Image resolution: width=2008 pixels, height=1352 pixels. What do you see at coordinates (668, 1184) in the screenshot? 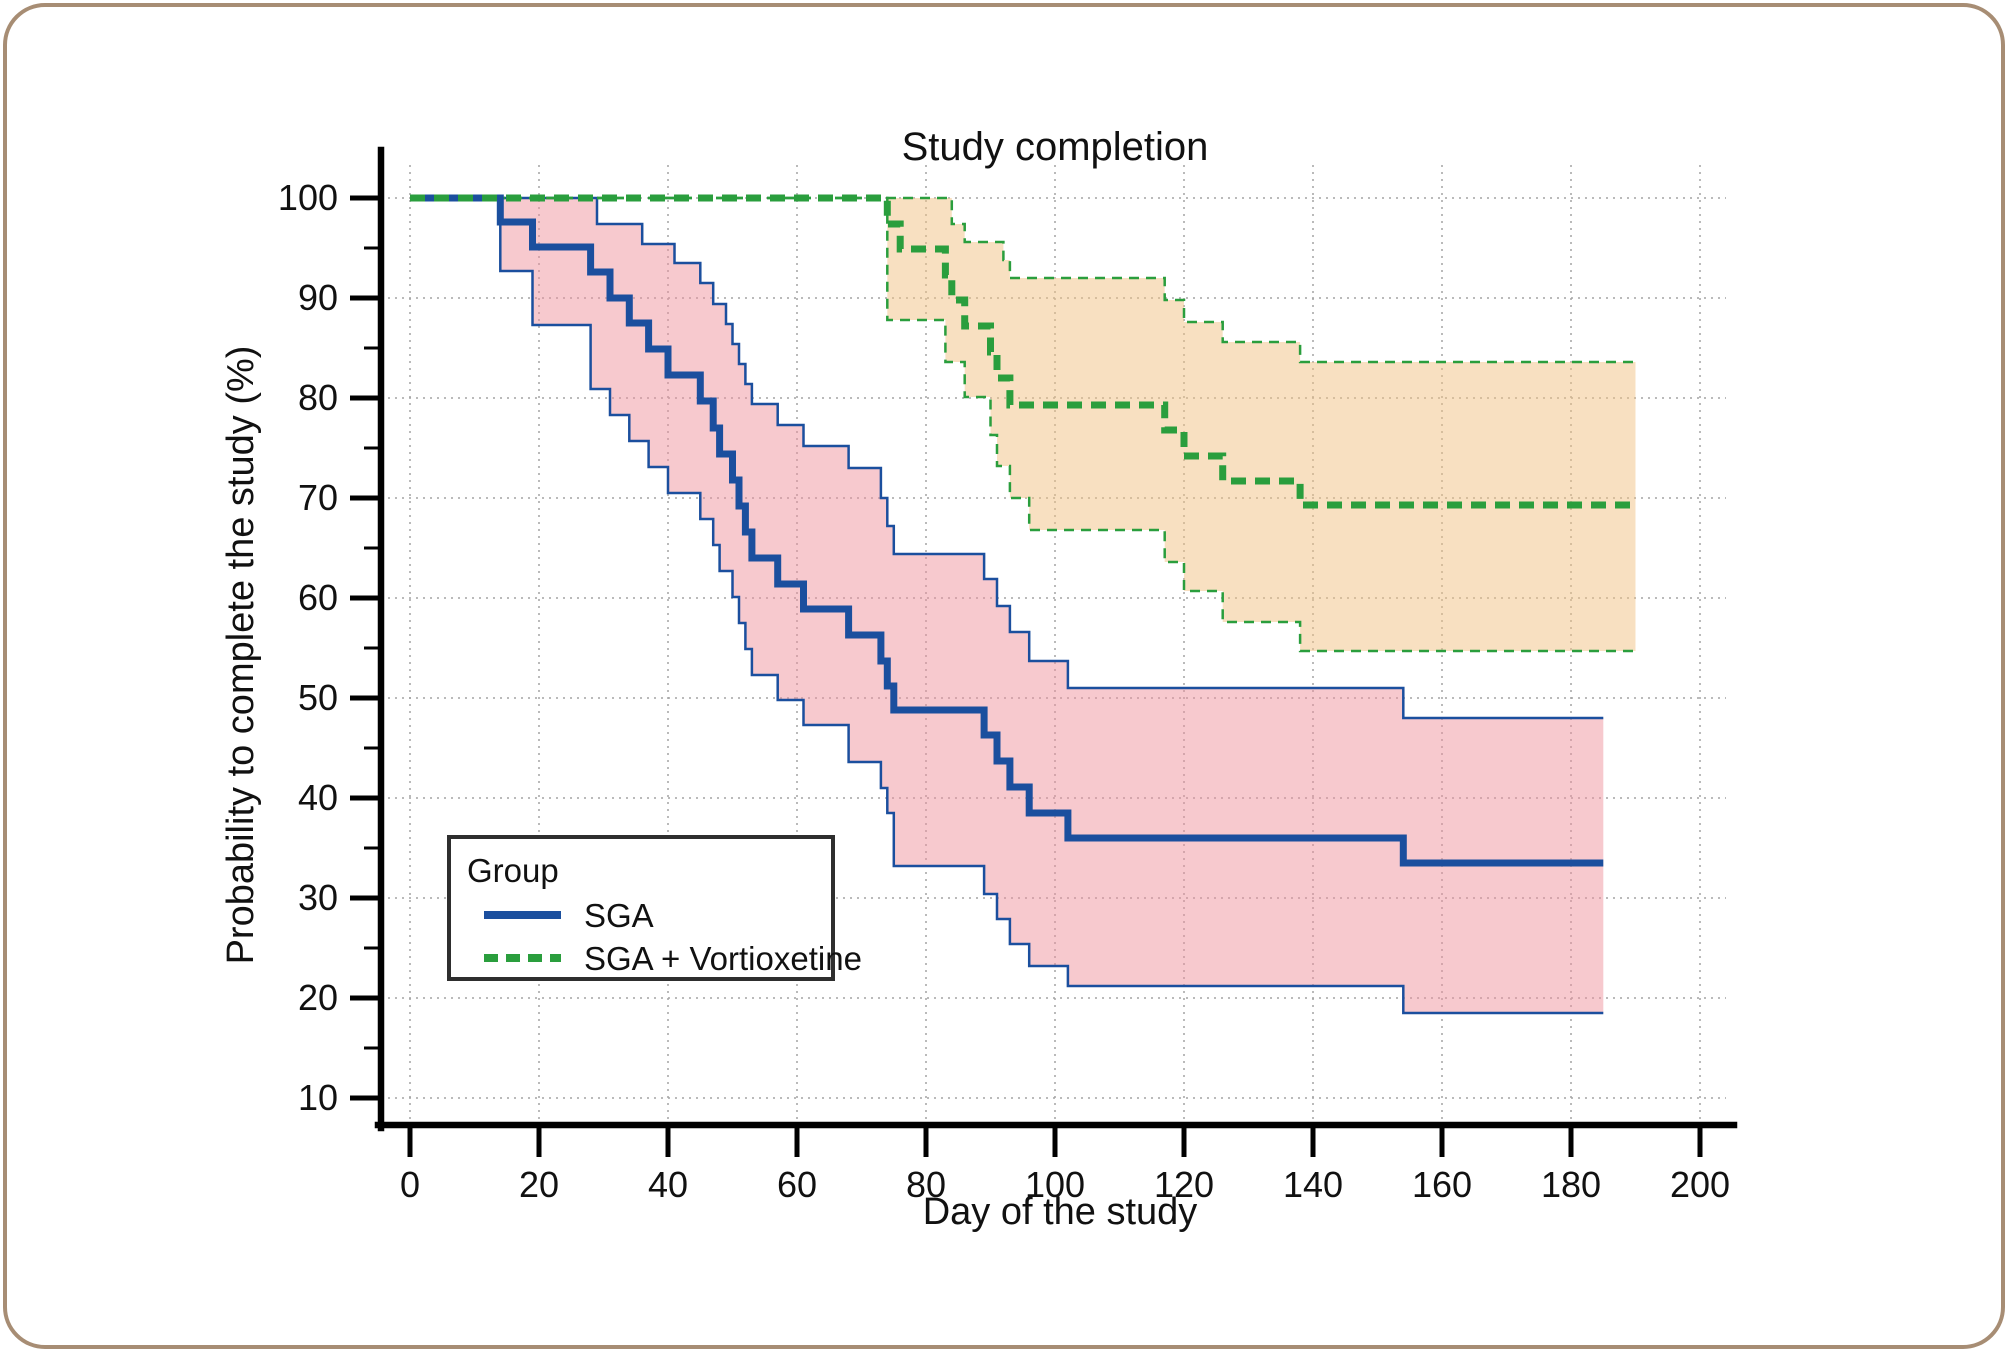
I see `x-tick-label: 40` at bounding box center [668, 1184].